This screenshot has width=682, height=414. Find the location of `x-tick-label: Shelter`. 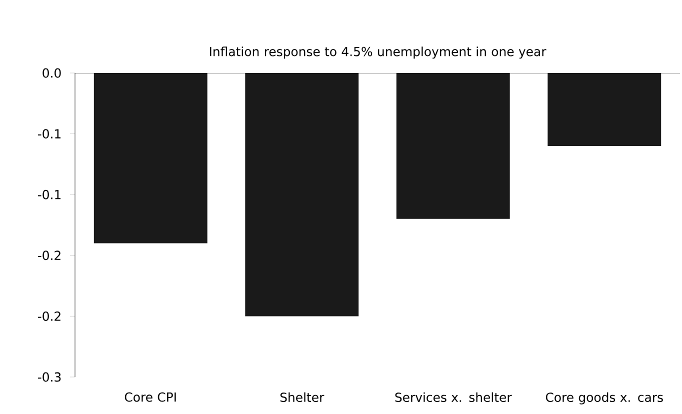

x-tick-label: Shelter is located at coordinates (302, 397).